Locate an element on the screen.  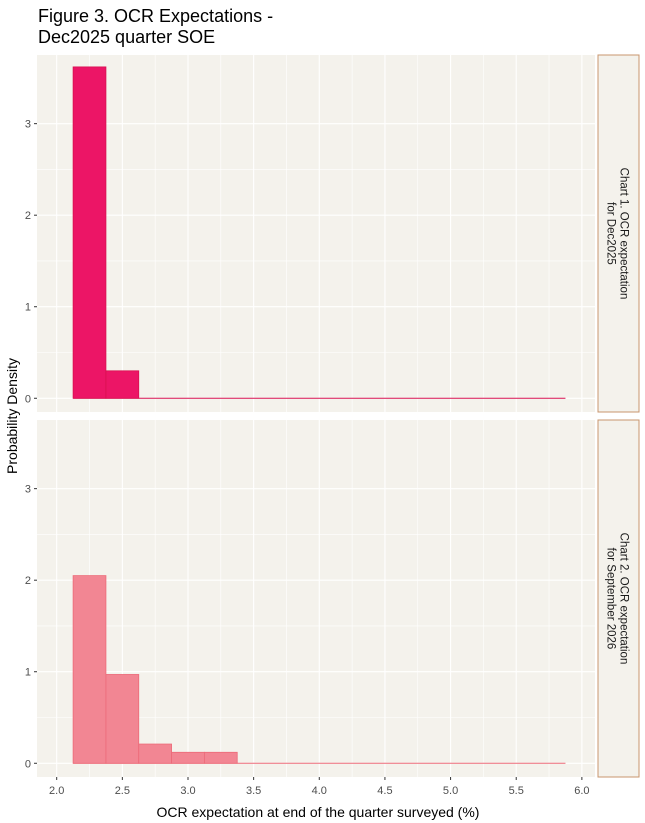
facet-strip-1: Chart 1. OCR expectationfor Dec2025 is located at coordinates (618, 233).